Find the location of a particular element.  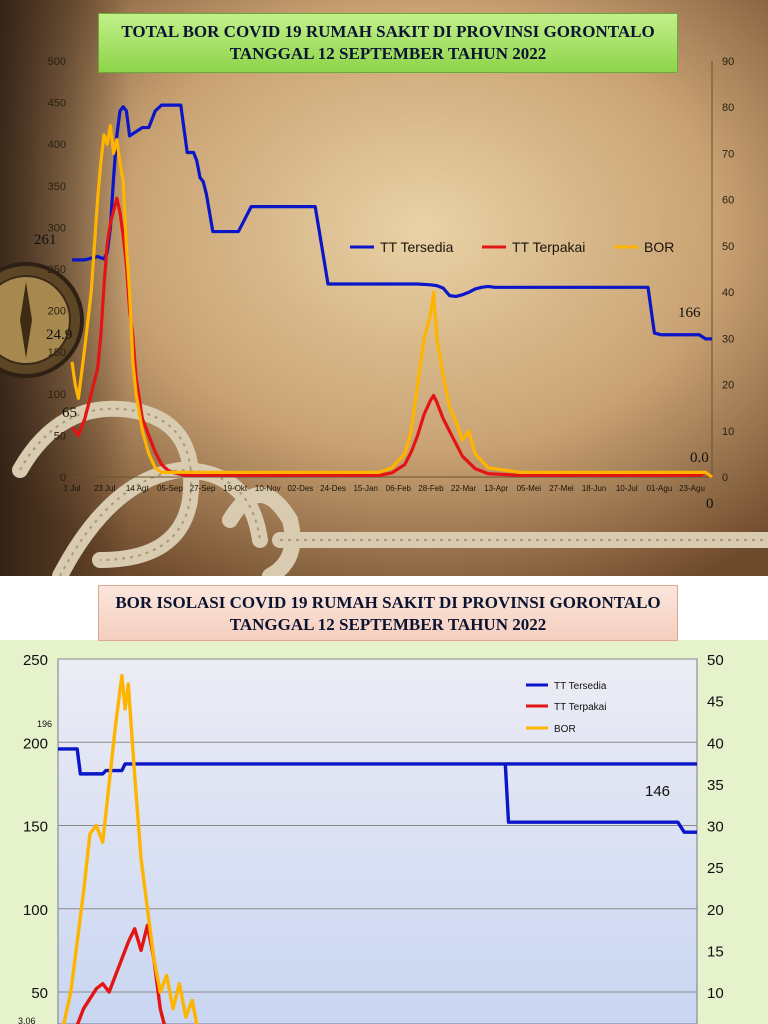

y-left-tick-label: 0 is located at coordinates (63, 478).